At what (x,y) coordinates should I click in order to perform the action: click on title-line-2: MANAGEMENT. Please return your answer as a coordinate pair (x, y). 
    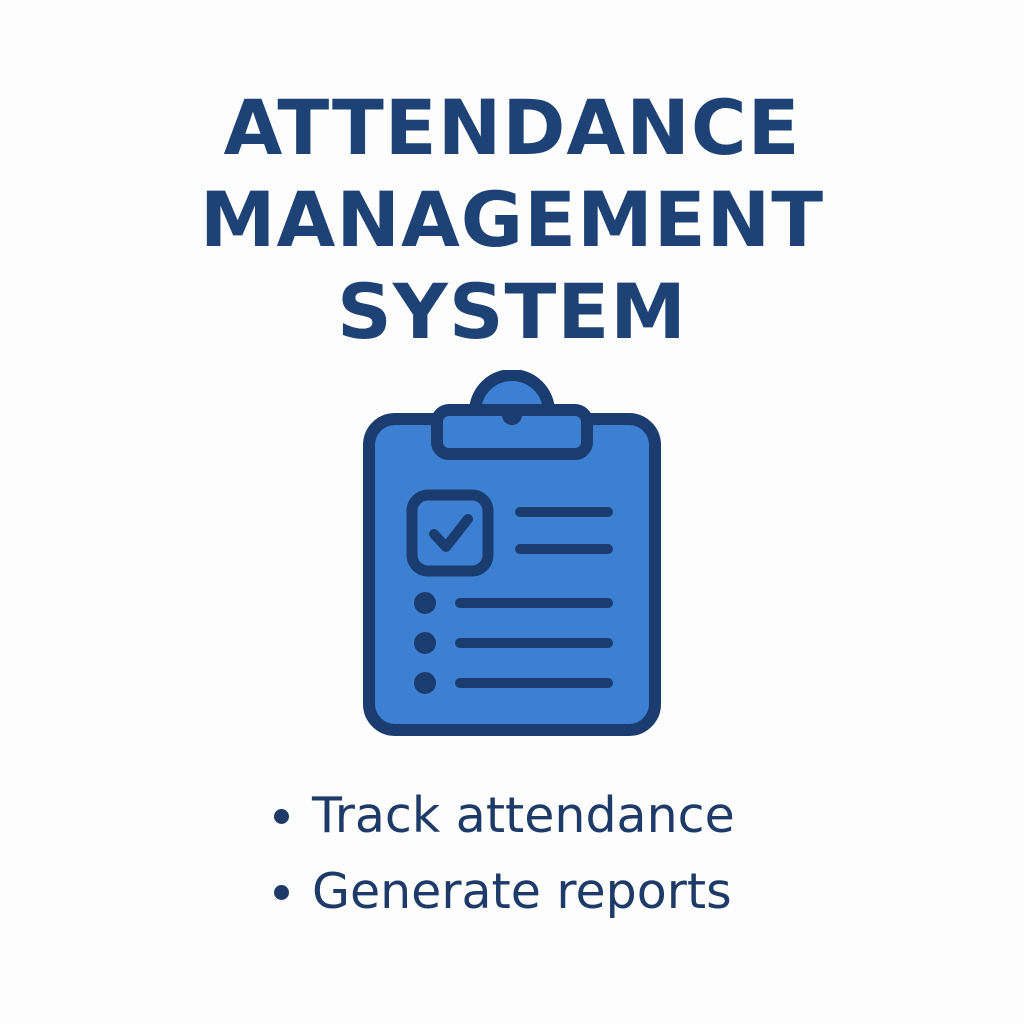
    Looking at the image, I should click on (512, 219).